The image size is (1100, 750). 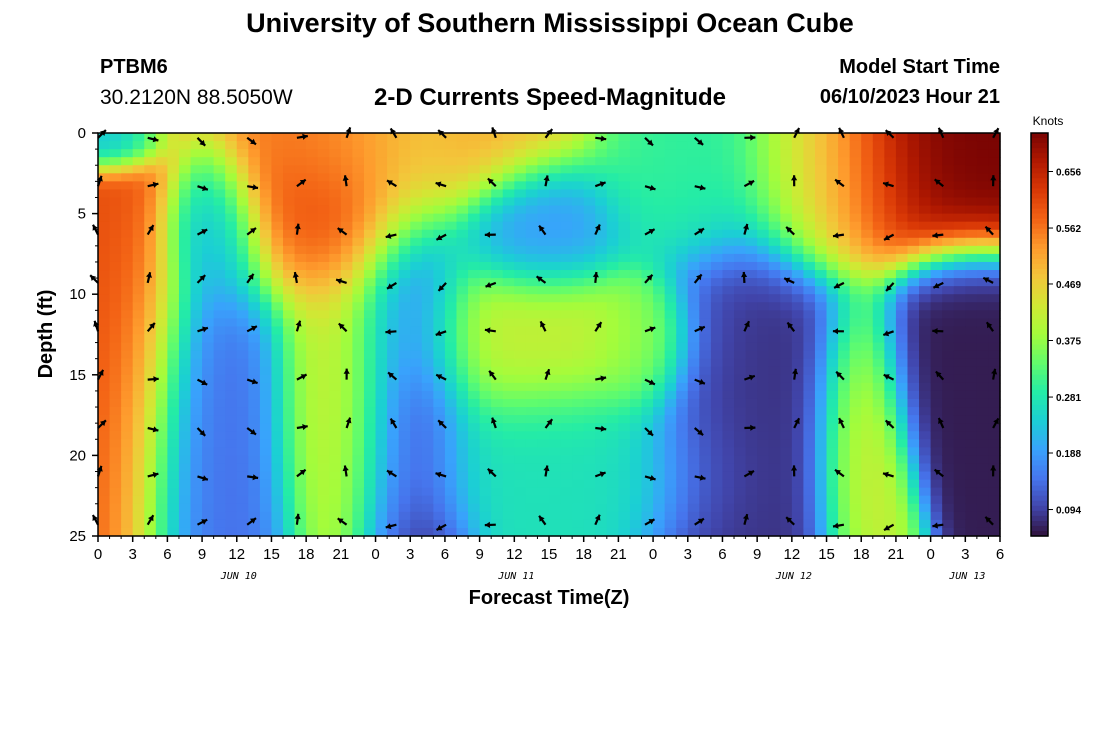 I want to click on x-tick-label: 3, so click(x=133, y=554).